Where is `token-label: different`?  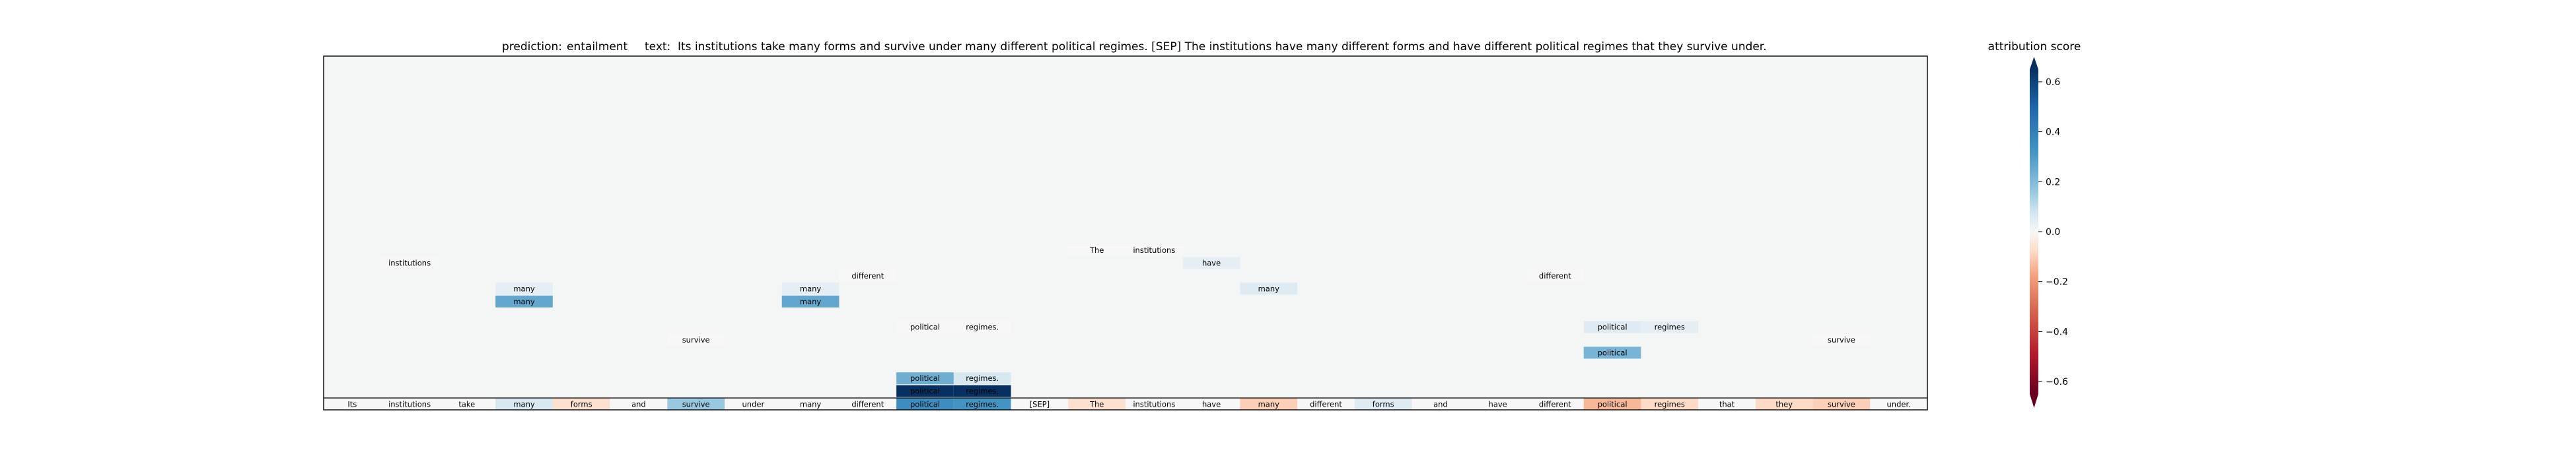
token-label: different is located at coordinates (1555, 404).